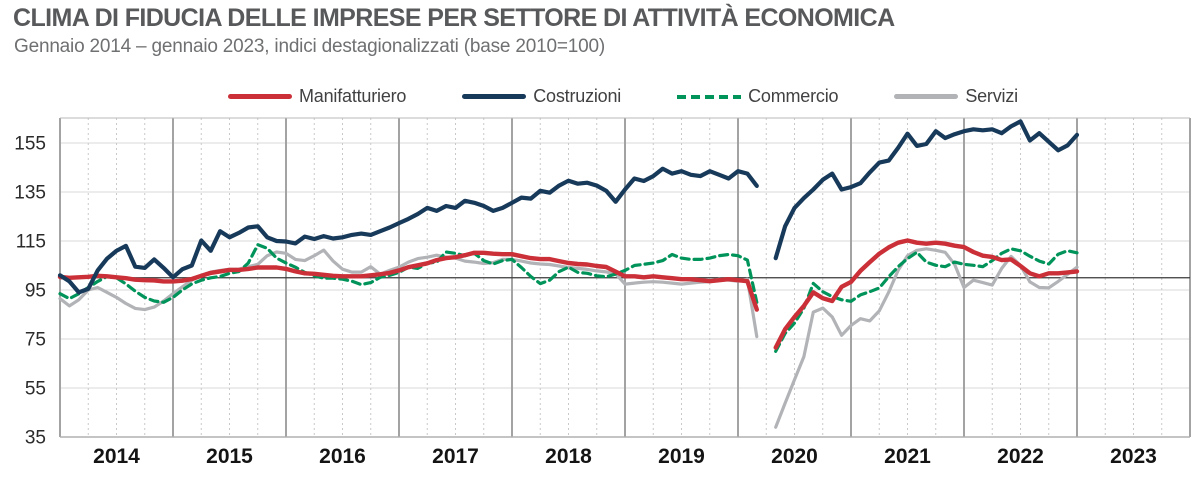 This screenshot has height=479, width=1200. What do you see at coordinates (342, 456) in the screenshot?
I see `x-axis-year-label: 2016` at bounding box center [342, 456].